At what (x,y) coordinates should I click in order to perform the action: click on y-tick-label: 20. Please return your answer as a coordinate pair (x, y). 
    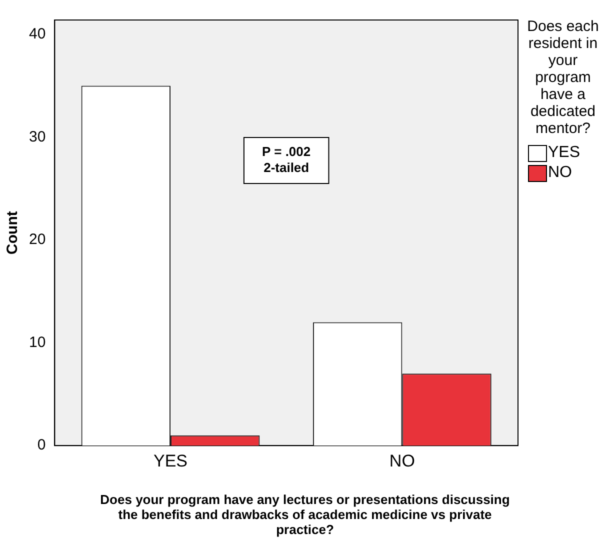
    Looking at the image, I should click on (37, 239).